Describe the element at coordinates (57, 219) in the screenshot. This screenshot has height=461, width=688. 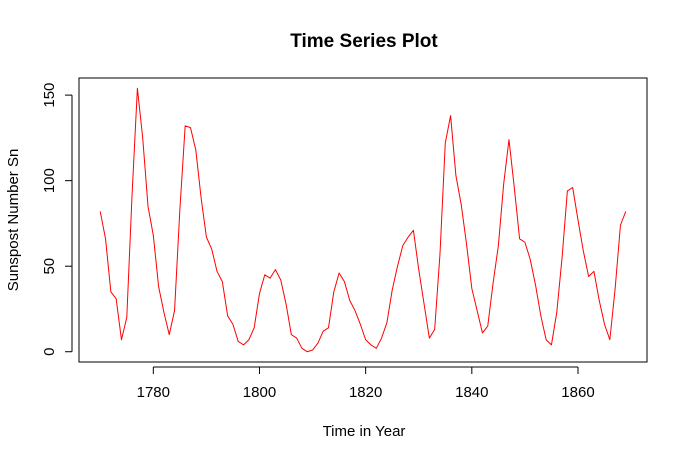
I see `y-axis: 0 50 100 150` at that location.